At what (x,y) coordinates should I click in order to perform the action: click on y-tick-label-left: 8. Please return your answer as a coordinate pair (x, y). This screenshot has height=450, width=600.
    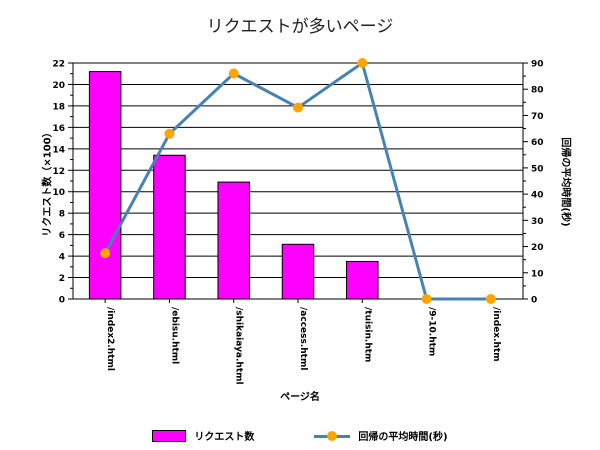
    Looking at the image, I should click on (62, 215).